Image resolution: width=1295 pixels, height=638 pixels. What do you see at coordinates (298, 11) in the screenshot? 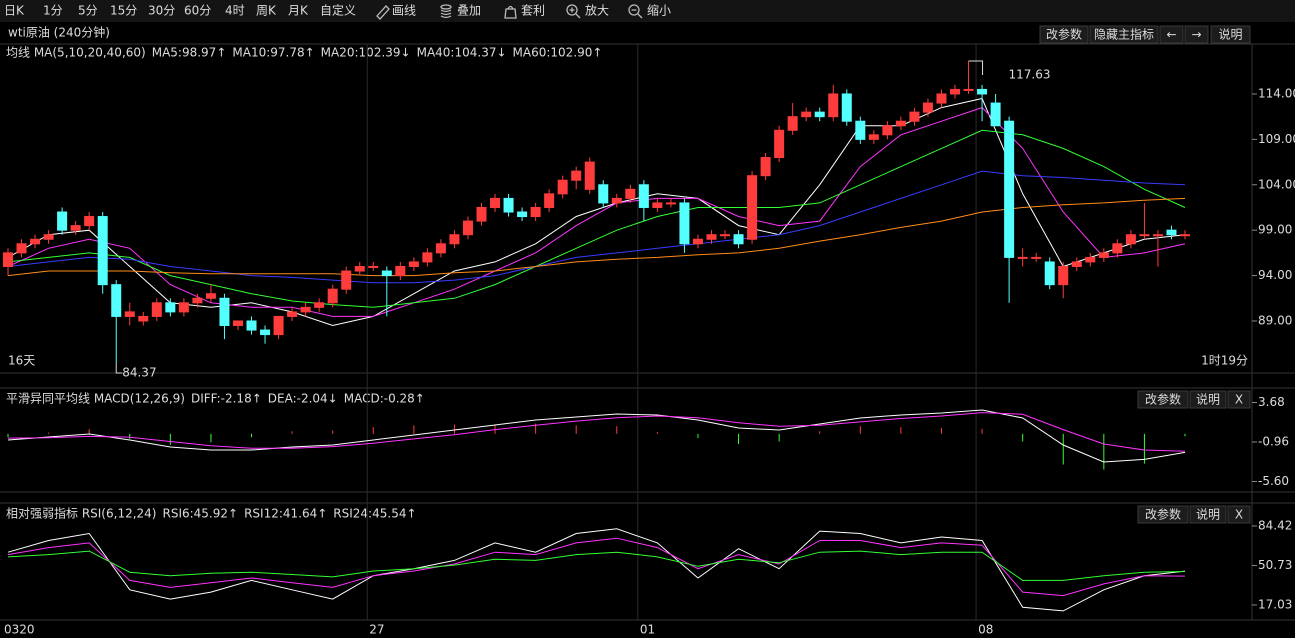
I see `toolbar-button: 月K` at bounding box center [298, 11].